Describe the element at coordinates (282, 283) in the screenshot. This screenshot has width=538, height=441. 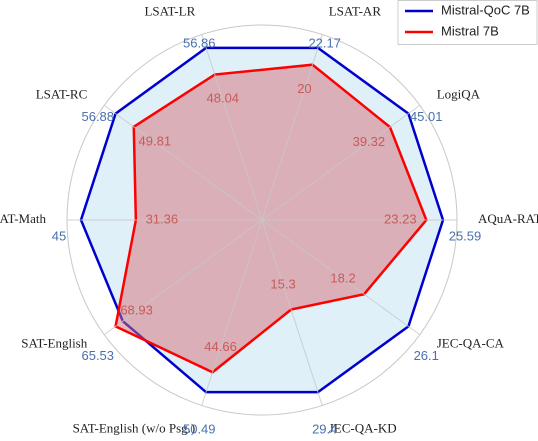
I see `value-label: 15.3` at that location.